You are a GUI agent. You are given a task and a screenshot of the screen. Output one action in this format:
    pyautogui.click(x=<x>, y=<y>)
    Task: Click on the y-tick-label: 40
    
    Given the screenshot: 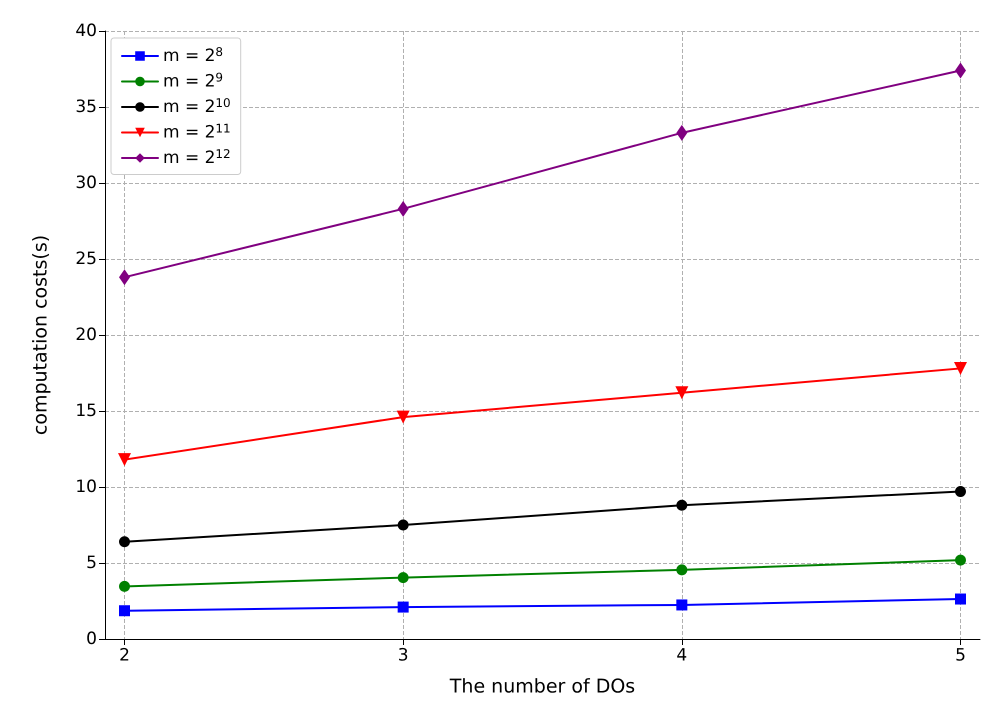 What is the action you would take?
    pyautogui.click(x=86, y=31)
    